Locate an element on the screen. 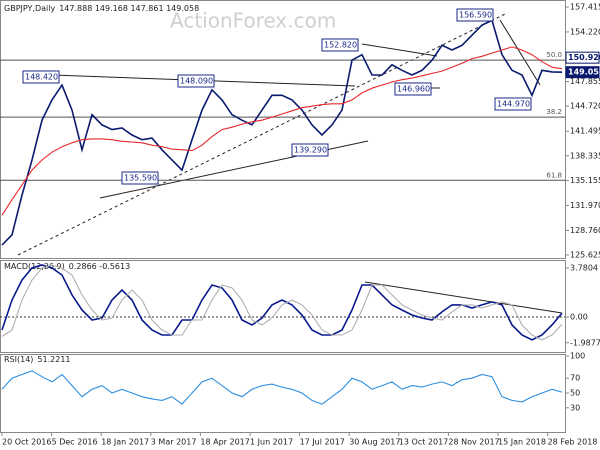  y-tick-label: 3.7804 is located at coordinates (584, 267).